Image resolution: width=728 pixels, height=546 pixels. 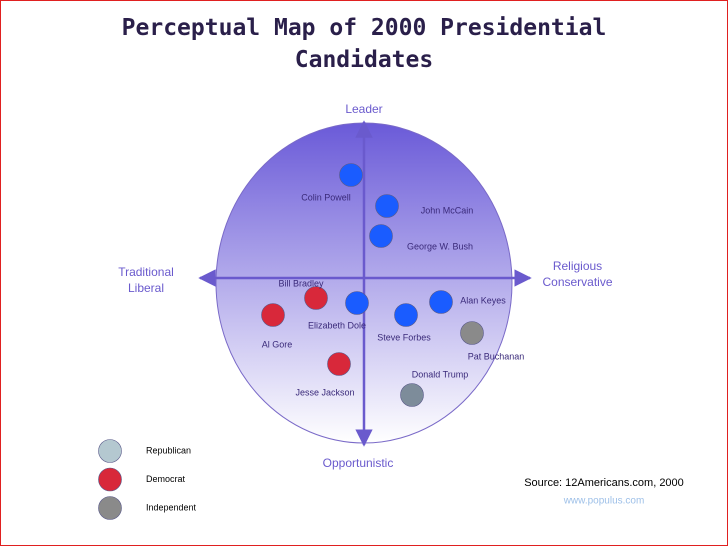 What do you see at coordinates (604, 501) in the screenshot?
I see `url: www.populus.com` at bounding box center [604, 501].